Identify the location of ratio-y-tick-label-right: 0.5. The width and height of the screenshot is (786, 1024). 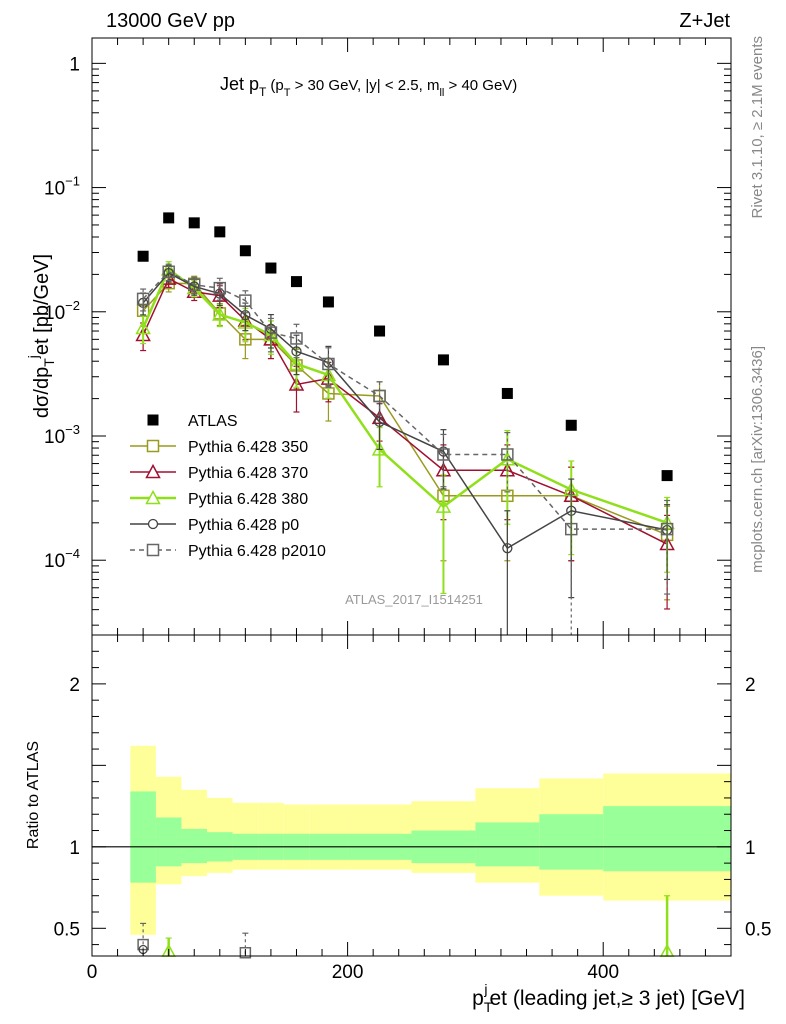
(758, 929).